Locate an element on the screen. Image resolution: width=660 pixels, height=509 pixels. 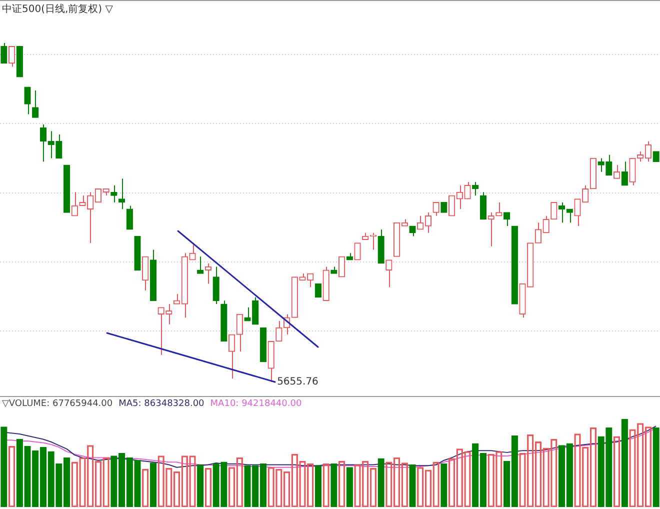
text: MA5: 86348328.00 is located at coordinates (161, 404).